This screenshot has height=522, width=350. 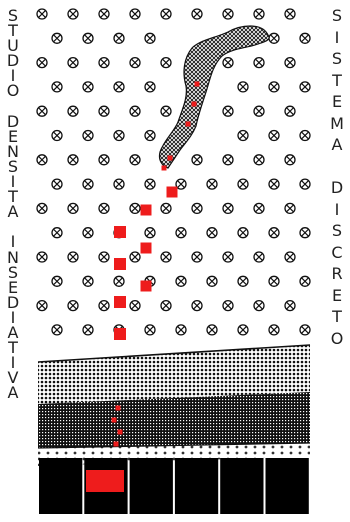 I want to click on caption-letter: M, so click(x=337, y=123).